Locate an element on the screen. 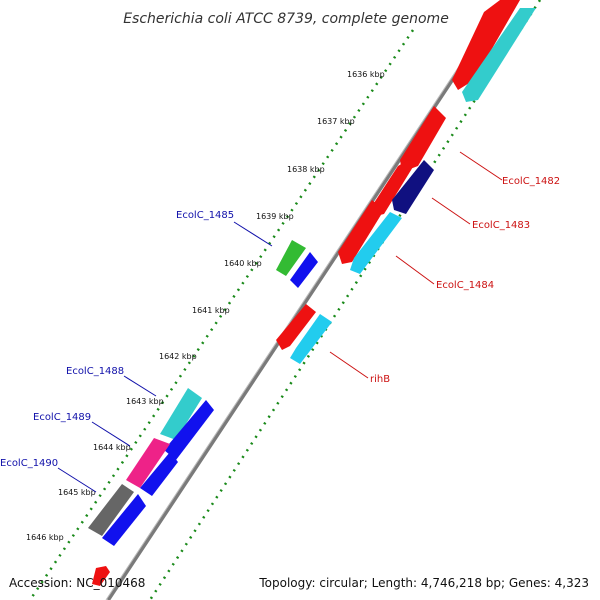 The width and height of the screenshot is (600, 600). gene-label-ecolc-1484: EcolC_1484 is located at coordinates (465, 285).